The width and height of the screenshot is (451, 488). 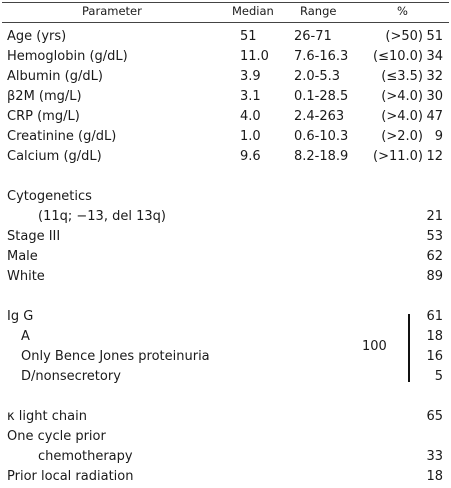 What do you see at coordinates (55, 76) in the screenshot?
I see `row-parameter: Albumin (g/dL)` at bounding box center [55, 76].